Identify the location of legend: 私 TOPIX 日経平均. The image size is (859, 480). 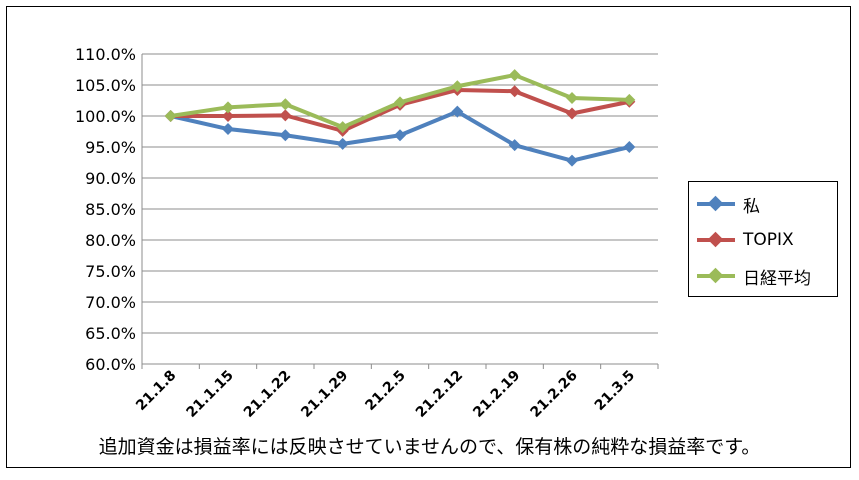
(763, 239).